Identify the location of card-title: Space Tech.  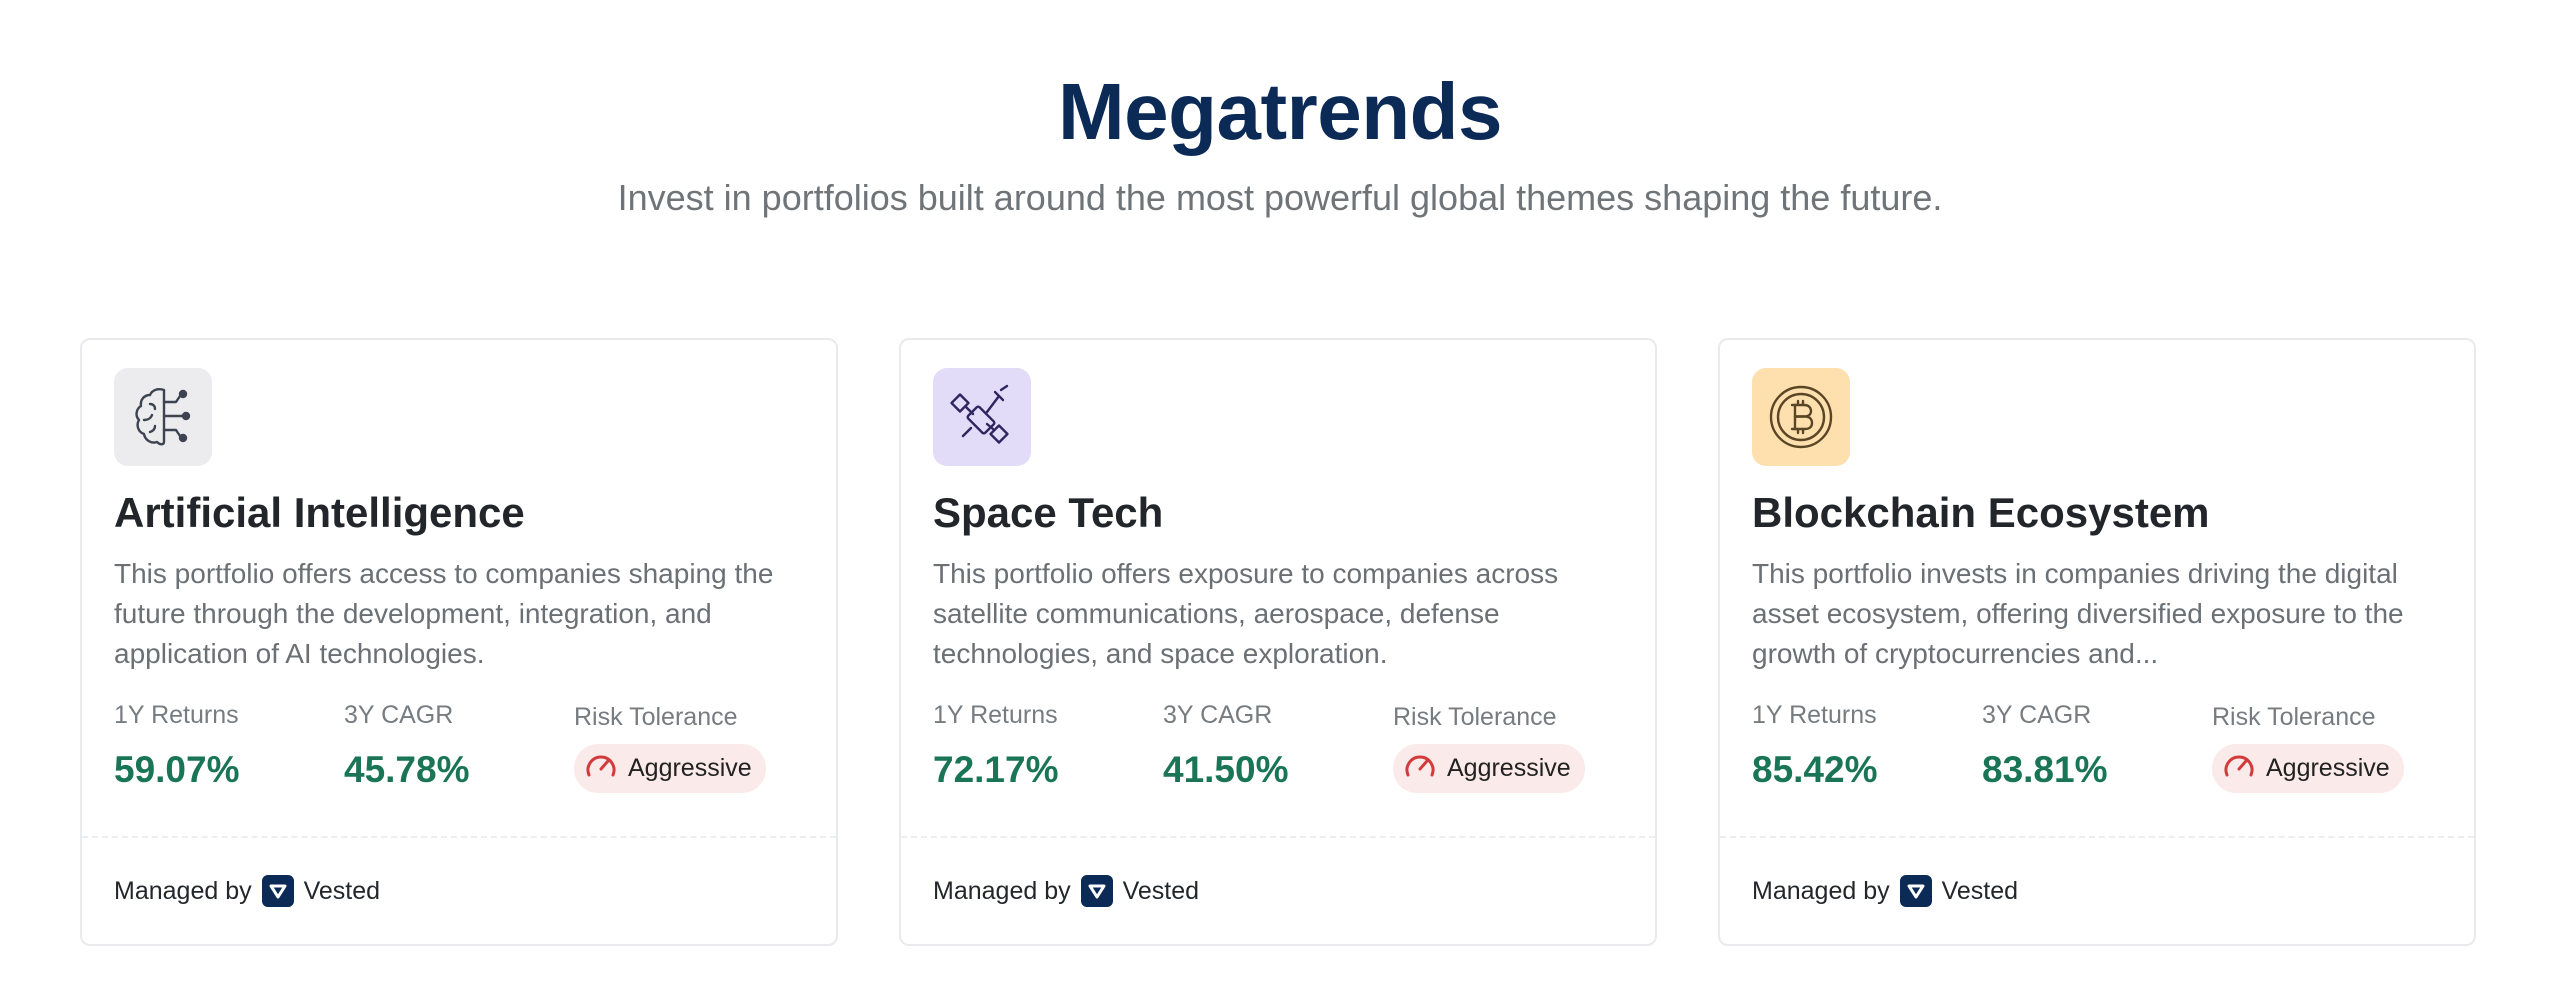
(1048, 512).